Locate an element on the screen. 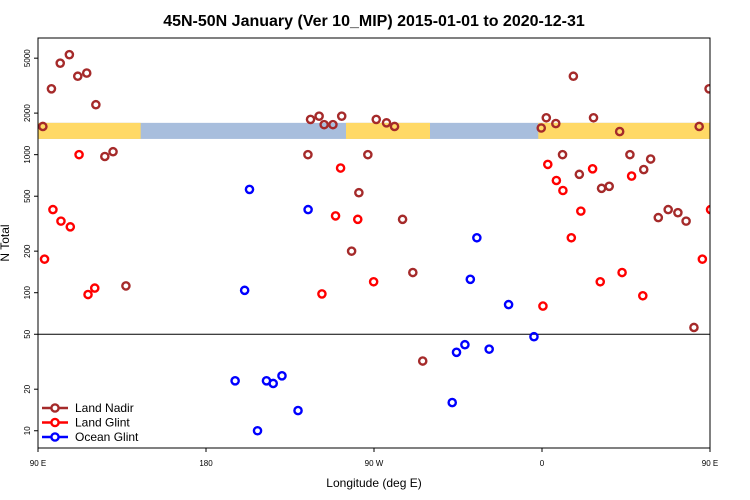 The image size is (750, 500). y-tick-label-7: 2000 is located at coordinates (27, 113).